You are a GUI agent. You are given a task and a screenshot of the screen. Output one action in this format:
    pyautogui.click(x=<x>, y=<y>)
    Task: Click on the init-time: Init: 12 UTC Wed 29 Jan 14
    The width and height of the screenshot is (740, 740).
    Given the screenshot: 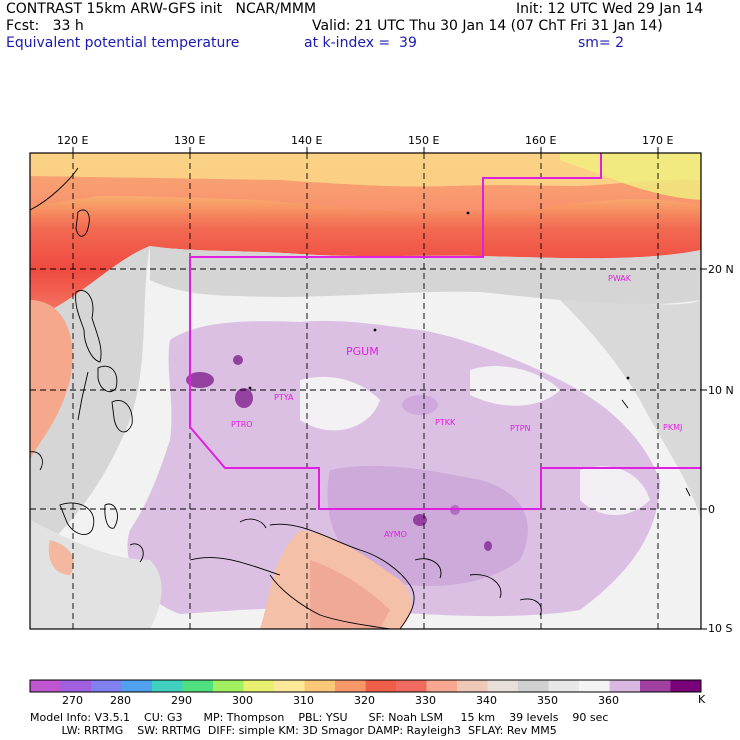 What is the action you would take?
    pyautogui.click(x=610, y=9)
    